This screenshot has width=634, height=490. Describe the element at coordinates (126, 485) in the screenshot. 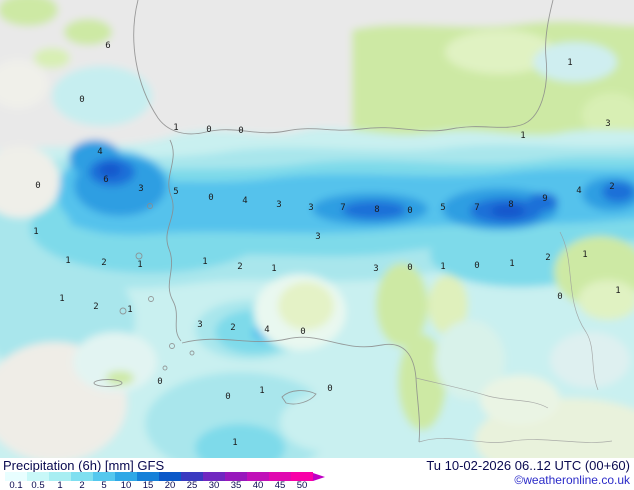

I see `scale-label: 10` at that location.